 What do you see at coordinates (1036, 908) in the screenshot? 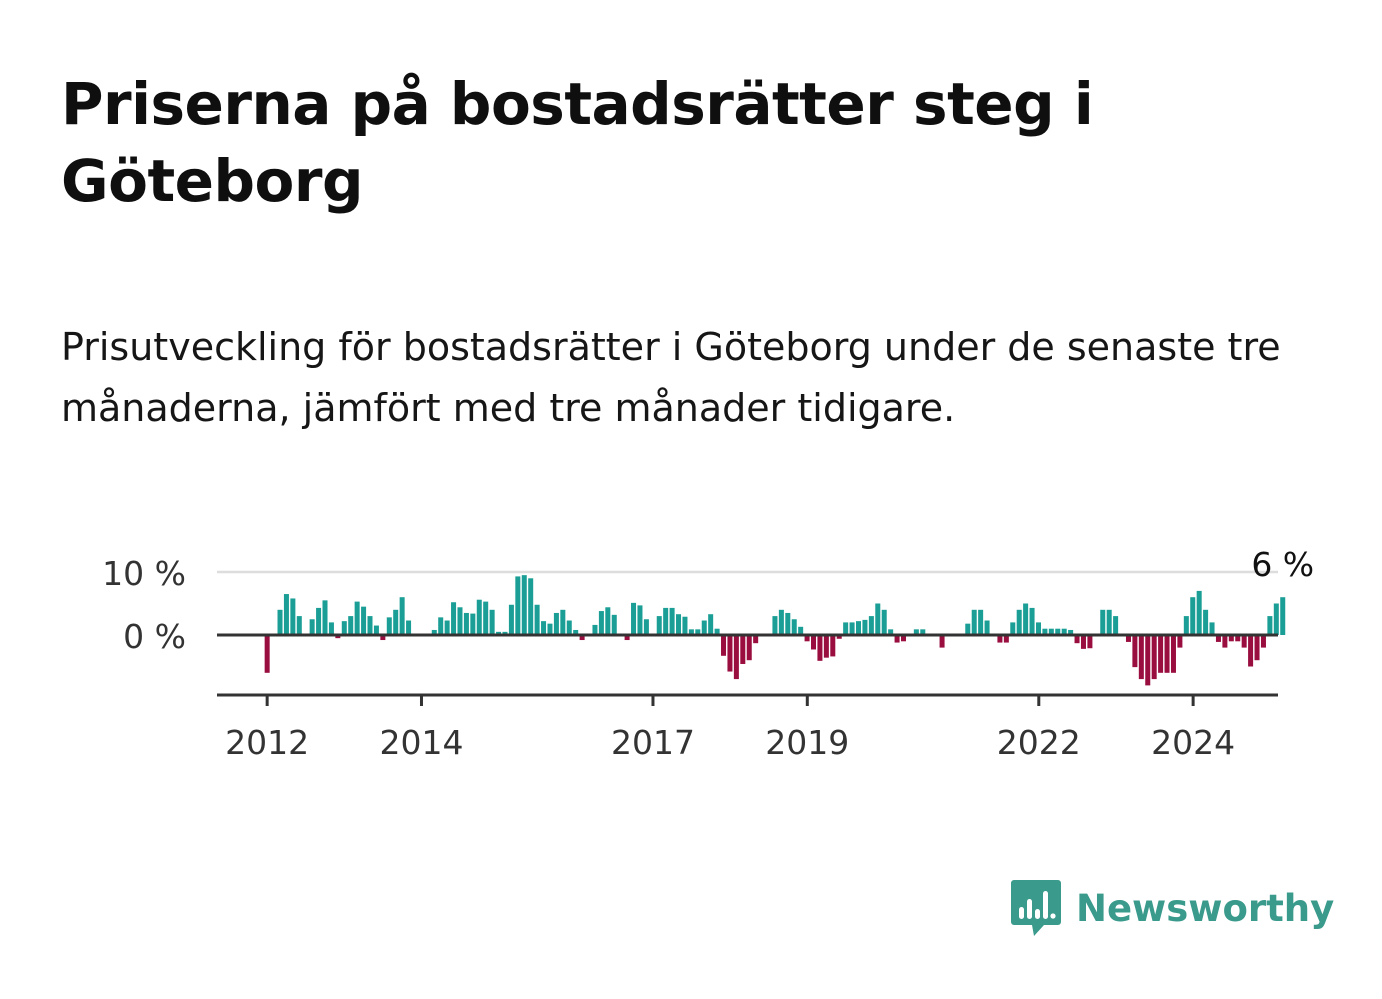
I see `newsworthy-logo-icon` at bounding box center [1036, 908].